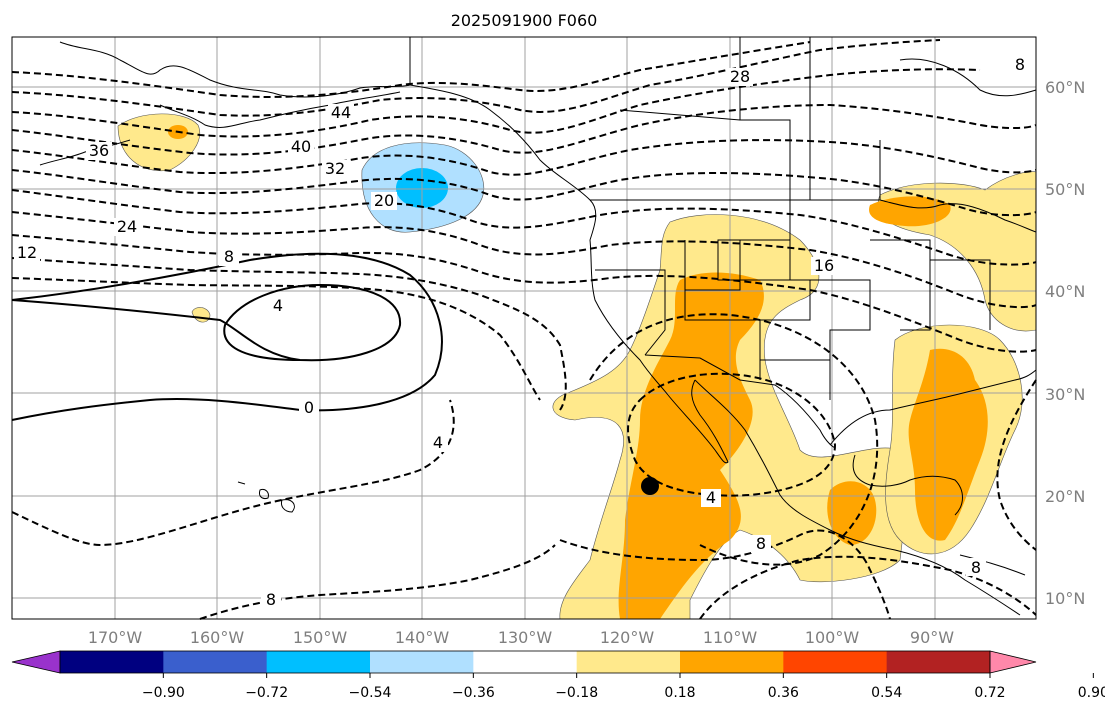  I want to click on map-title: 2025091900 F060, so click(524, 20).